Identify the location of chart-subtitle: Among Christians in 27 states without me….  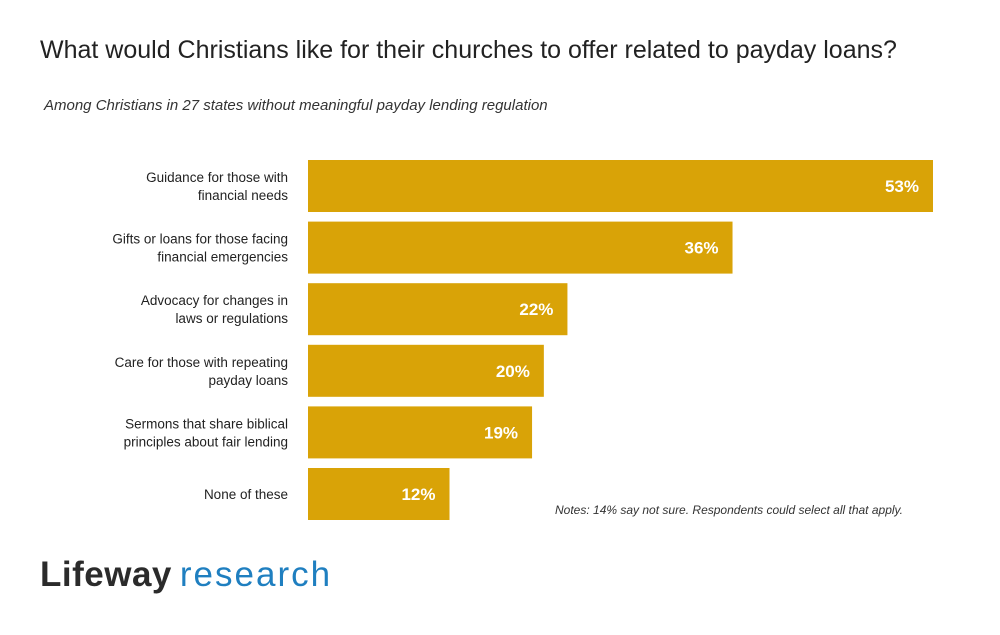
(296, 105).